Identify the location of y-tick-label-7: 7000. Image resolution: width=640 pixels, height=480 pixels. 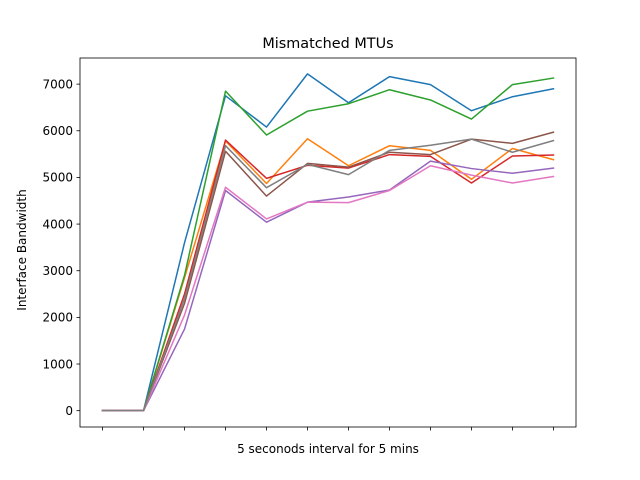
(57, 84).